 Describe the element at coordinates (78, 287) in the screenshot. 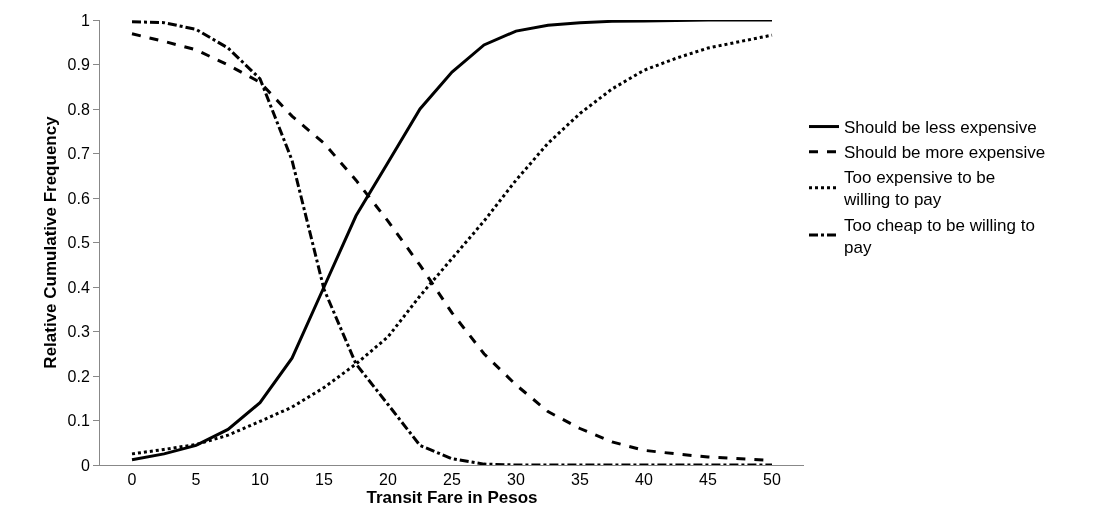

I see `y-tick-label: 0.4` at that location.